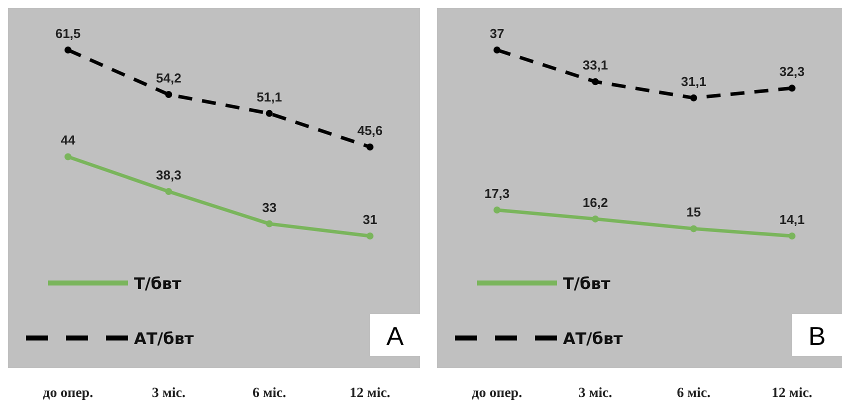 This screenshot has width=842, height=408. What do you see at coordinates (395, 336) in the screenshot?
I see `text: A` at bounding box center [395, 336].